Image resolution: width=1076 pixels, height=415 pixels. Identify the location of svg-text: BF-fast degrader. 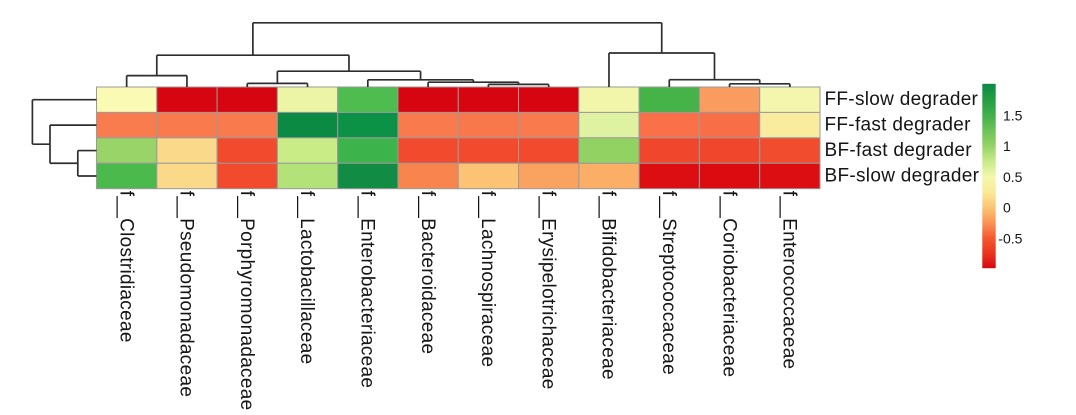
(899, 150).